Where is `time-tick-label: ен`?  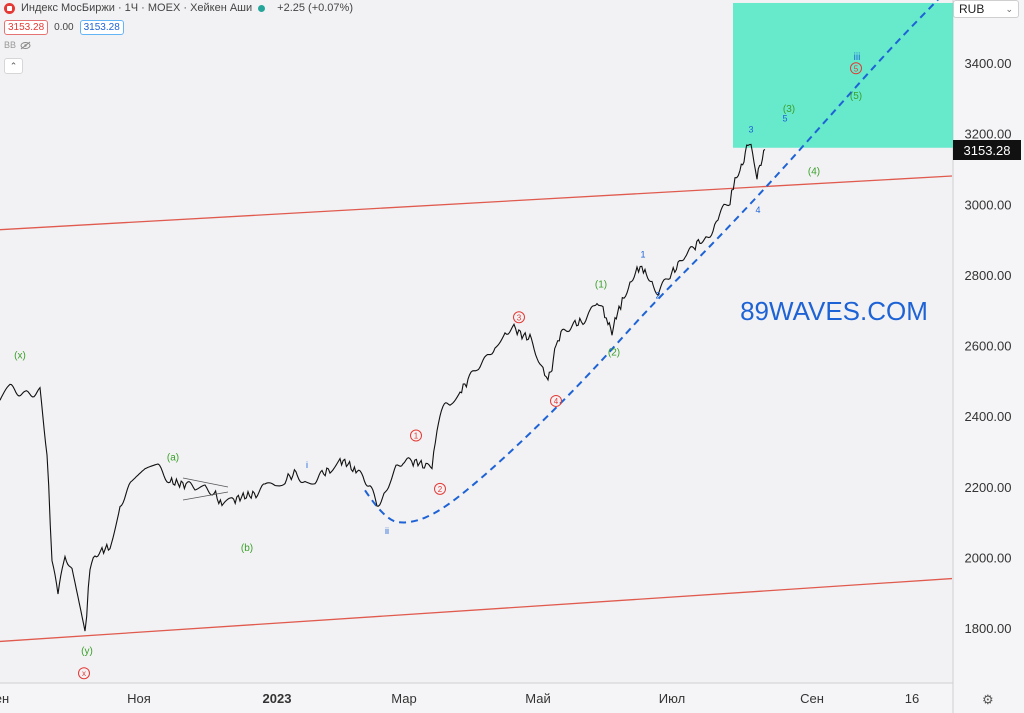
time-tick-label: ен is located at coordinates (4, 698).